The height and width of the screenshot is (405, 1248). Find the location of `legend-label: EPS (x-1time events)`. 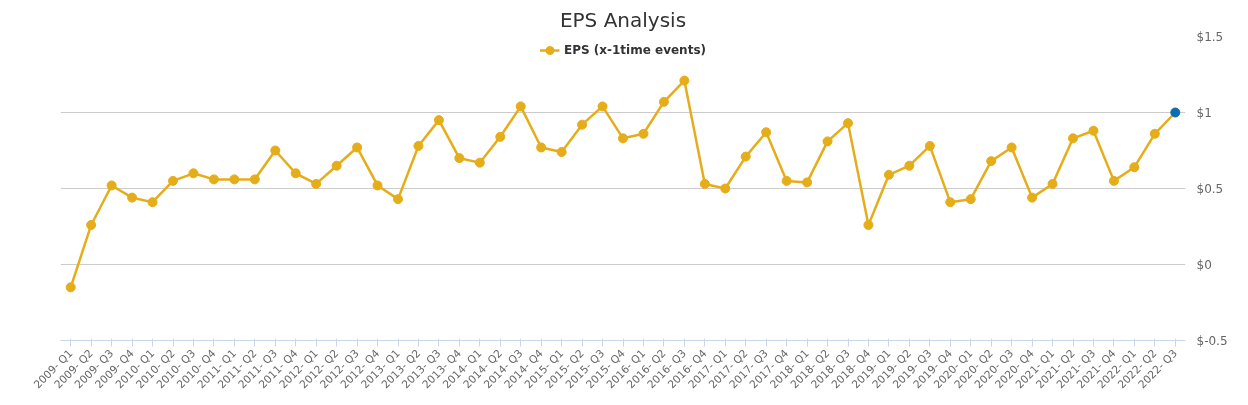

legend-label: EPS (x-1time events) is located at coordinates (635, 50).